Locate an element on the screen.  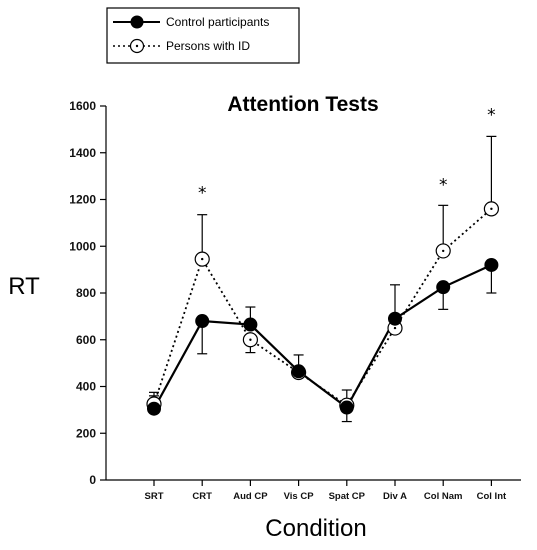
x-tick-label-col-nam: Col Nam is located at coordinates (443, 496).